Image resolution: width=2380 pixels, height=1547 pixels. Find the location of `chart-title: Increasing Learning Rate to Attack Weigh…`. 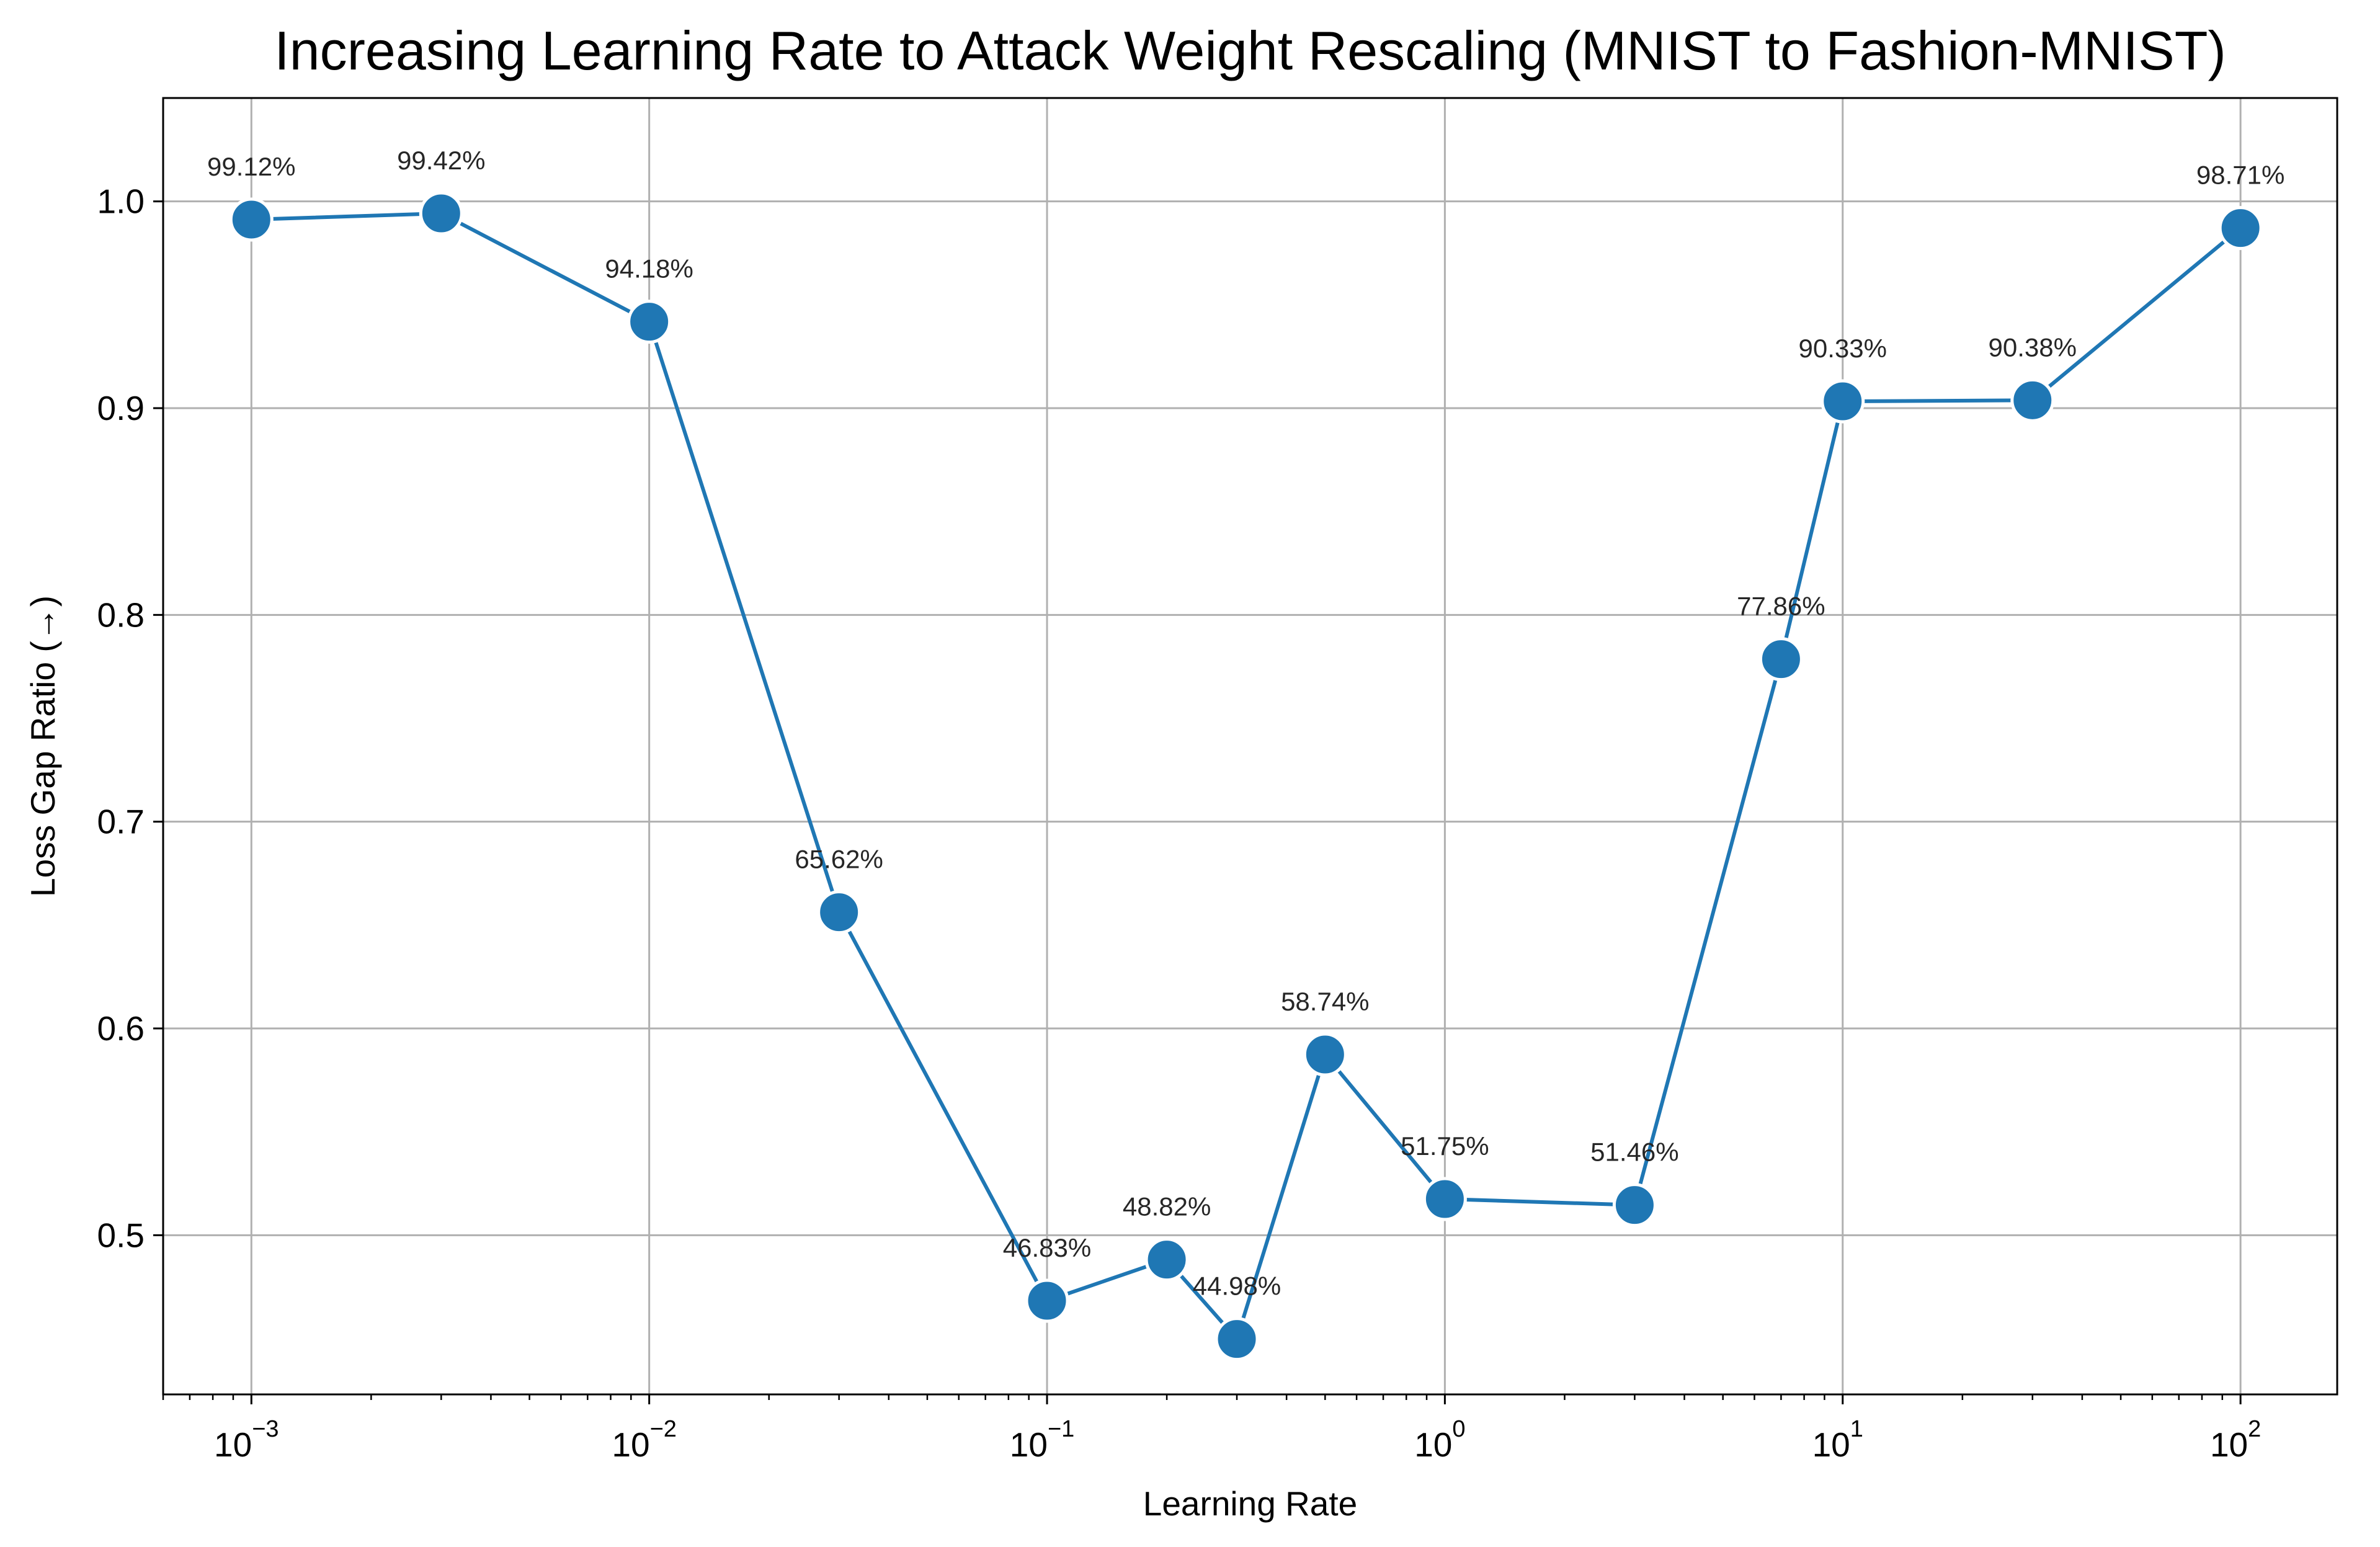

chart-title: Increasing Learning Rate to Attack Weigh… is located at coordinates (1250, 50).